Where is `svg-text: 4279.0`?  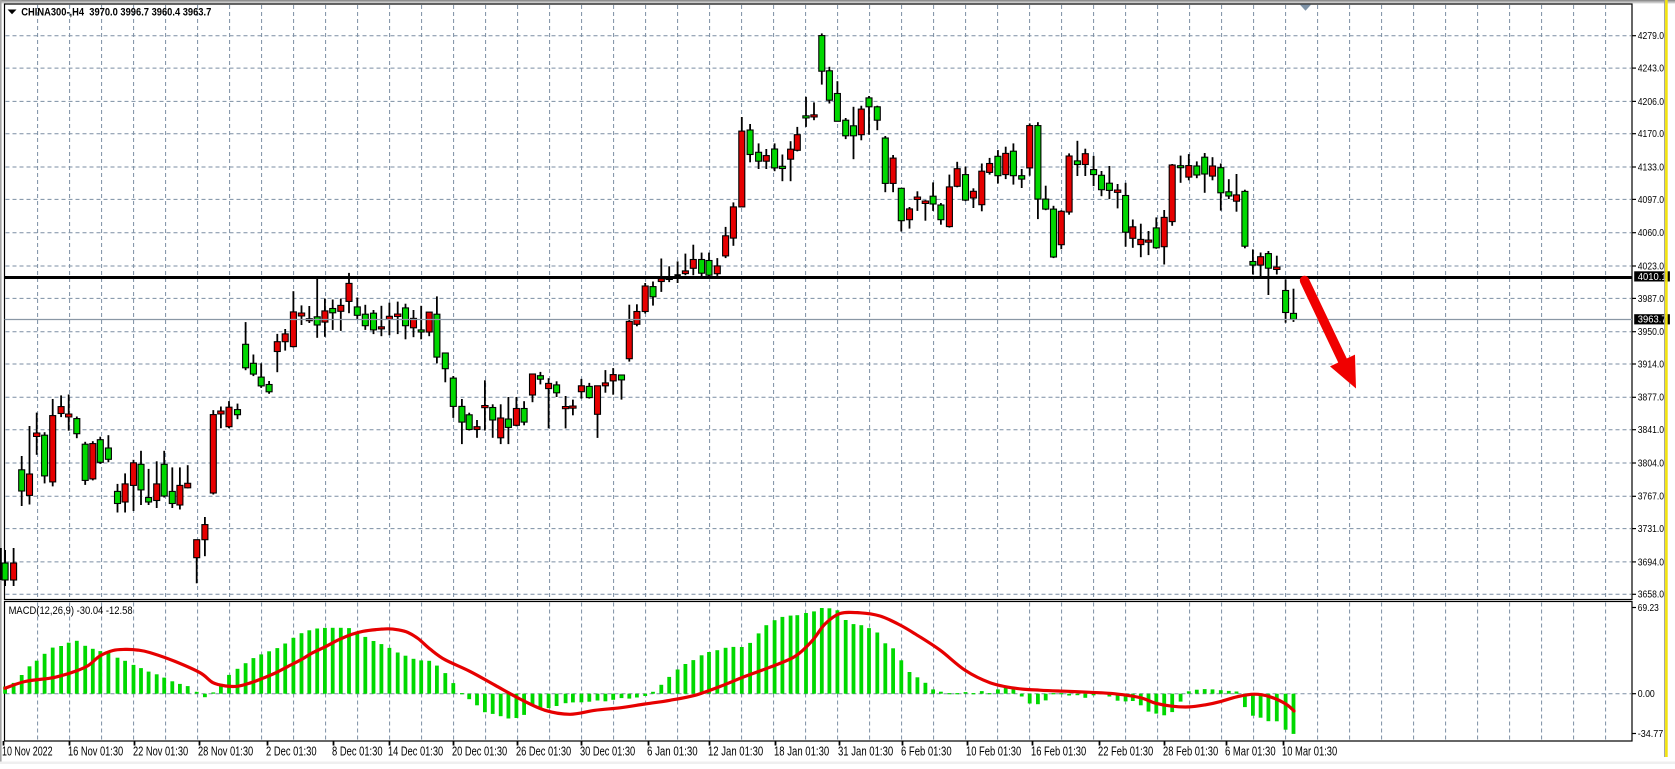 svg-text: 4279.0 is located at coordinates (1651, 36).